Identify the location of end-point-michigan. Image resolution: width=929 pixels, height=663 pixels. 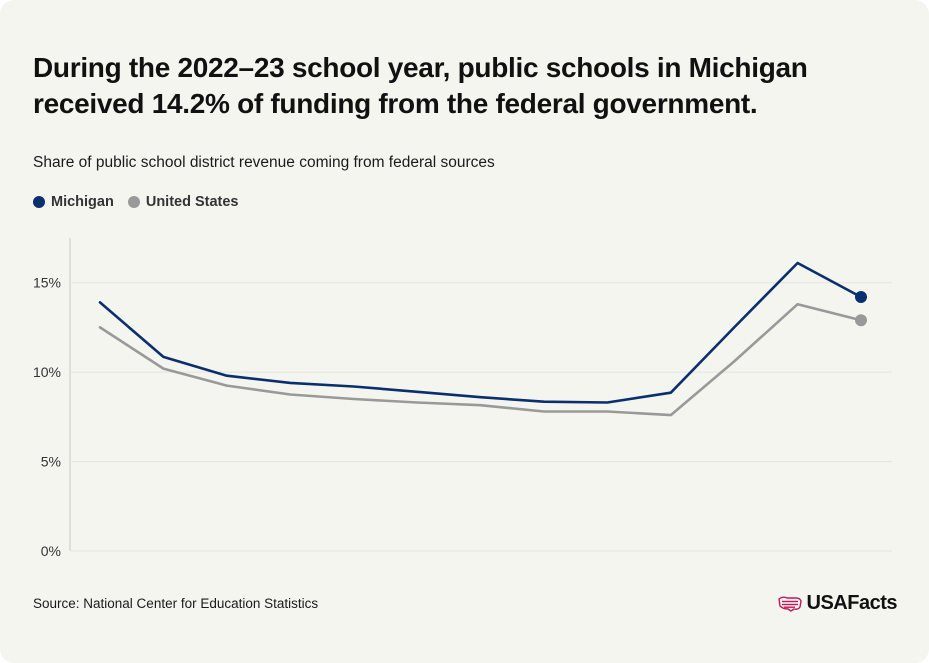
(861, 297).